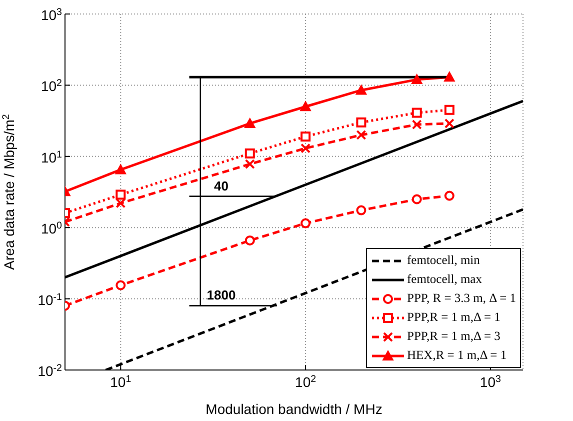 The height and width of the screenshot is (421, 573). What do you see at coordinates (491, 382) in the screenshot?
I see `x-tick-label: 10$^{3}$` at bounding box center [491, 382].